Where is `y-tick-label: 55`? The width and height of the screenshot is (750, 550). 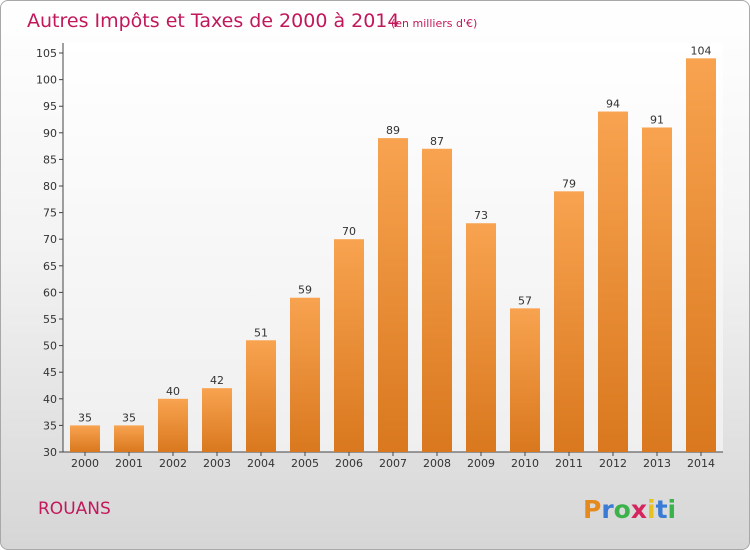 y-tick-label: 55 is located at coordinates (50, 319).